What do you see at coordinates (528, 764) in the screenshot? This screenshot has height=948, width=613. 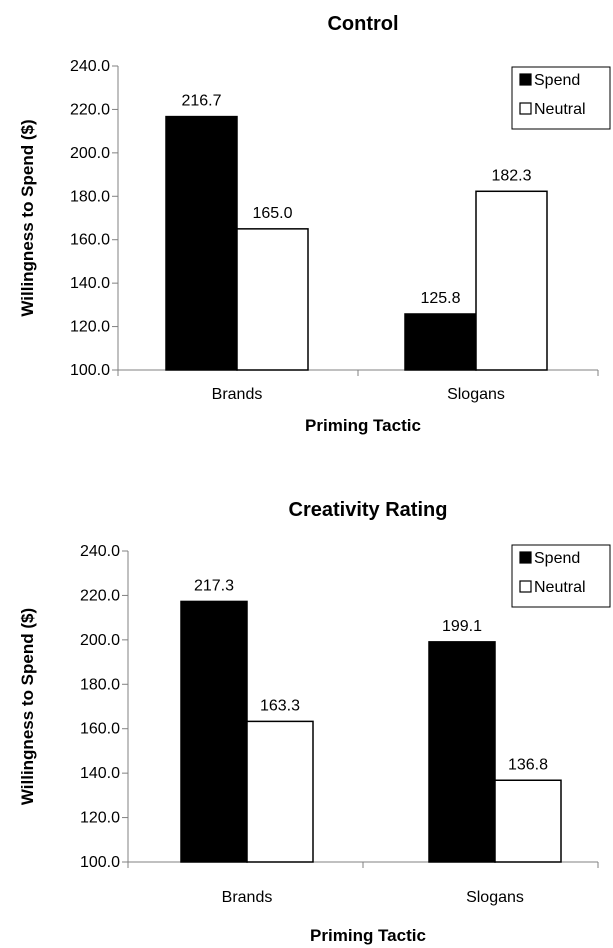 I see `data-label: 136.8` at bounding box center [528, 764].